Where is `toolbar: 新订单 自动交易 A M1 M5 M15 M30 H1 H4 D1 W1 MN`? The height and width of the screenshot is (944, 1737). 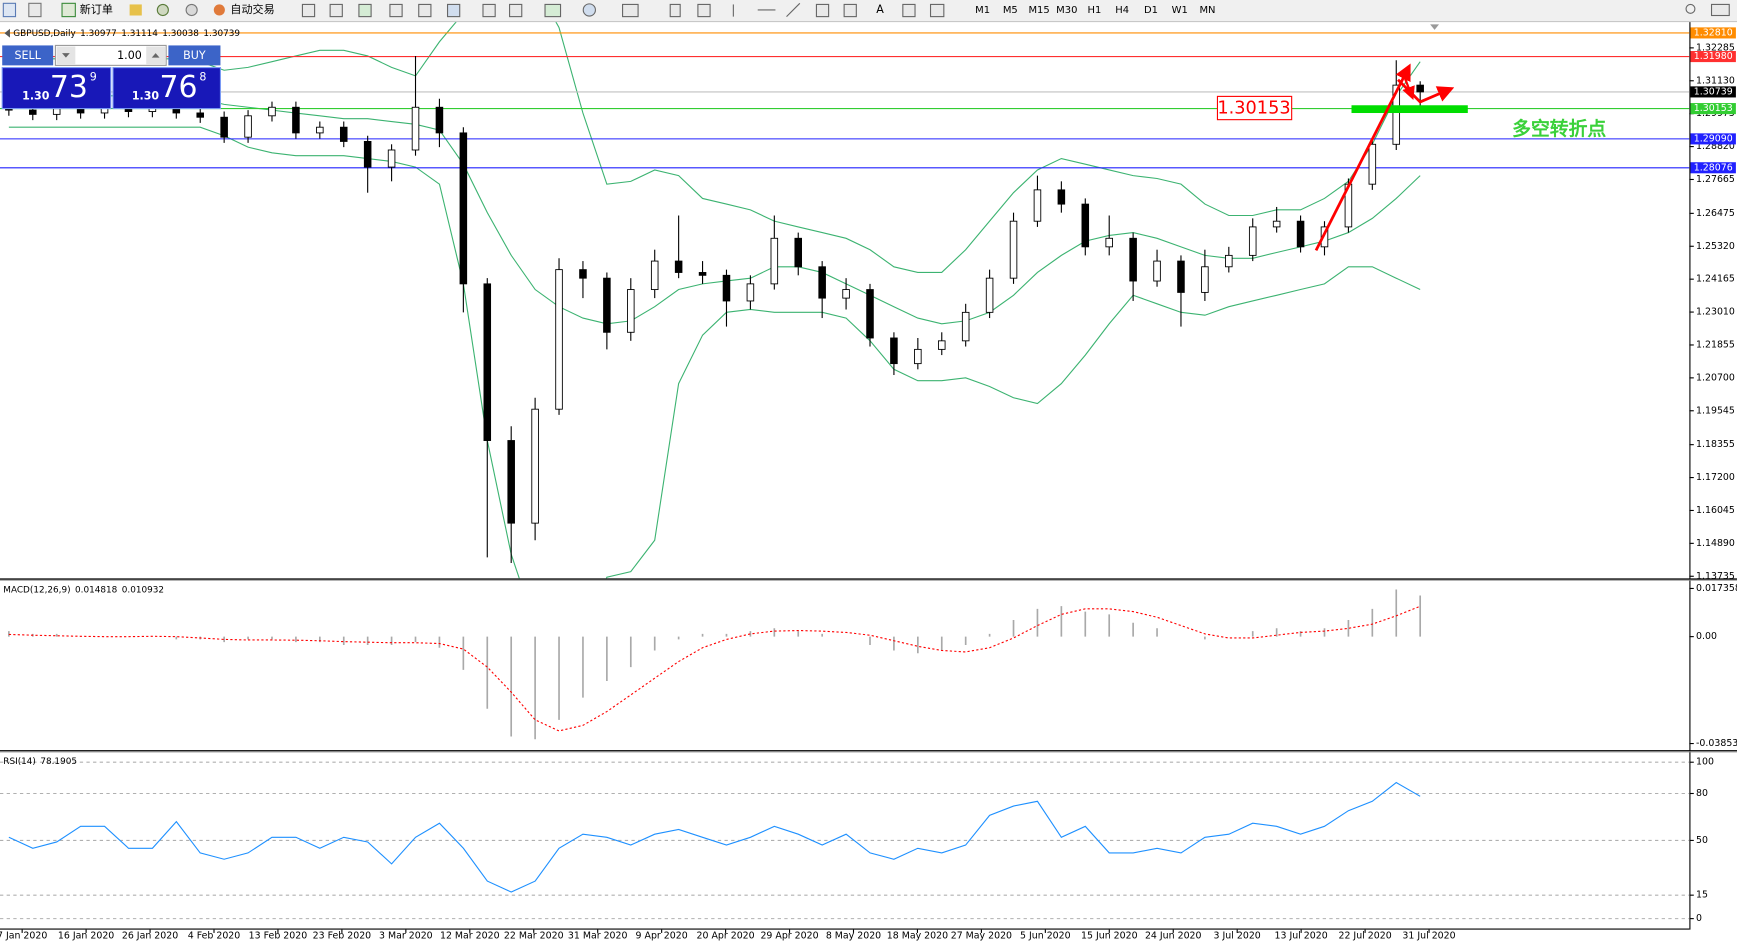 toolbar: 新订单 自动交易 A M1 M5 M15 M30 H1 H4 D1 W1 MN is located at coordinates (868, 11).